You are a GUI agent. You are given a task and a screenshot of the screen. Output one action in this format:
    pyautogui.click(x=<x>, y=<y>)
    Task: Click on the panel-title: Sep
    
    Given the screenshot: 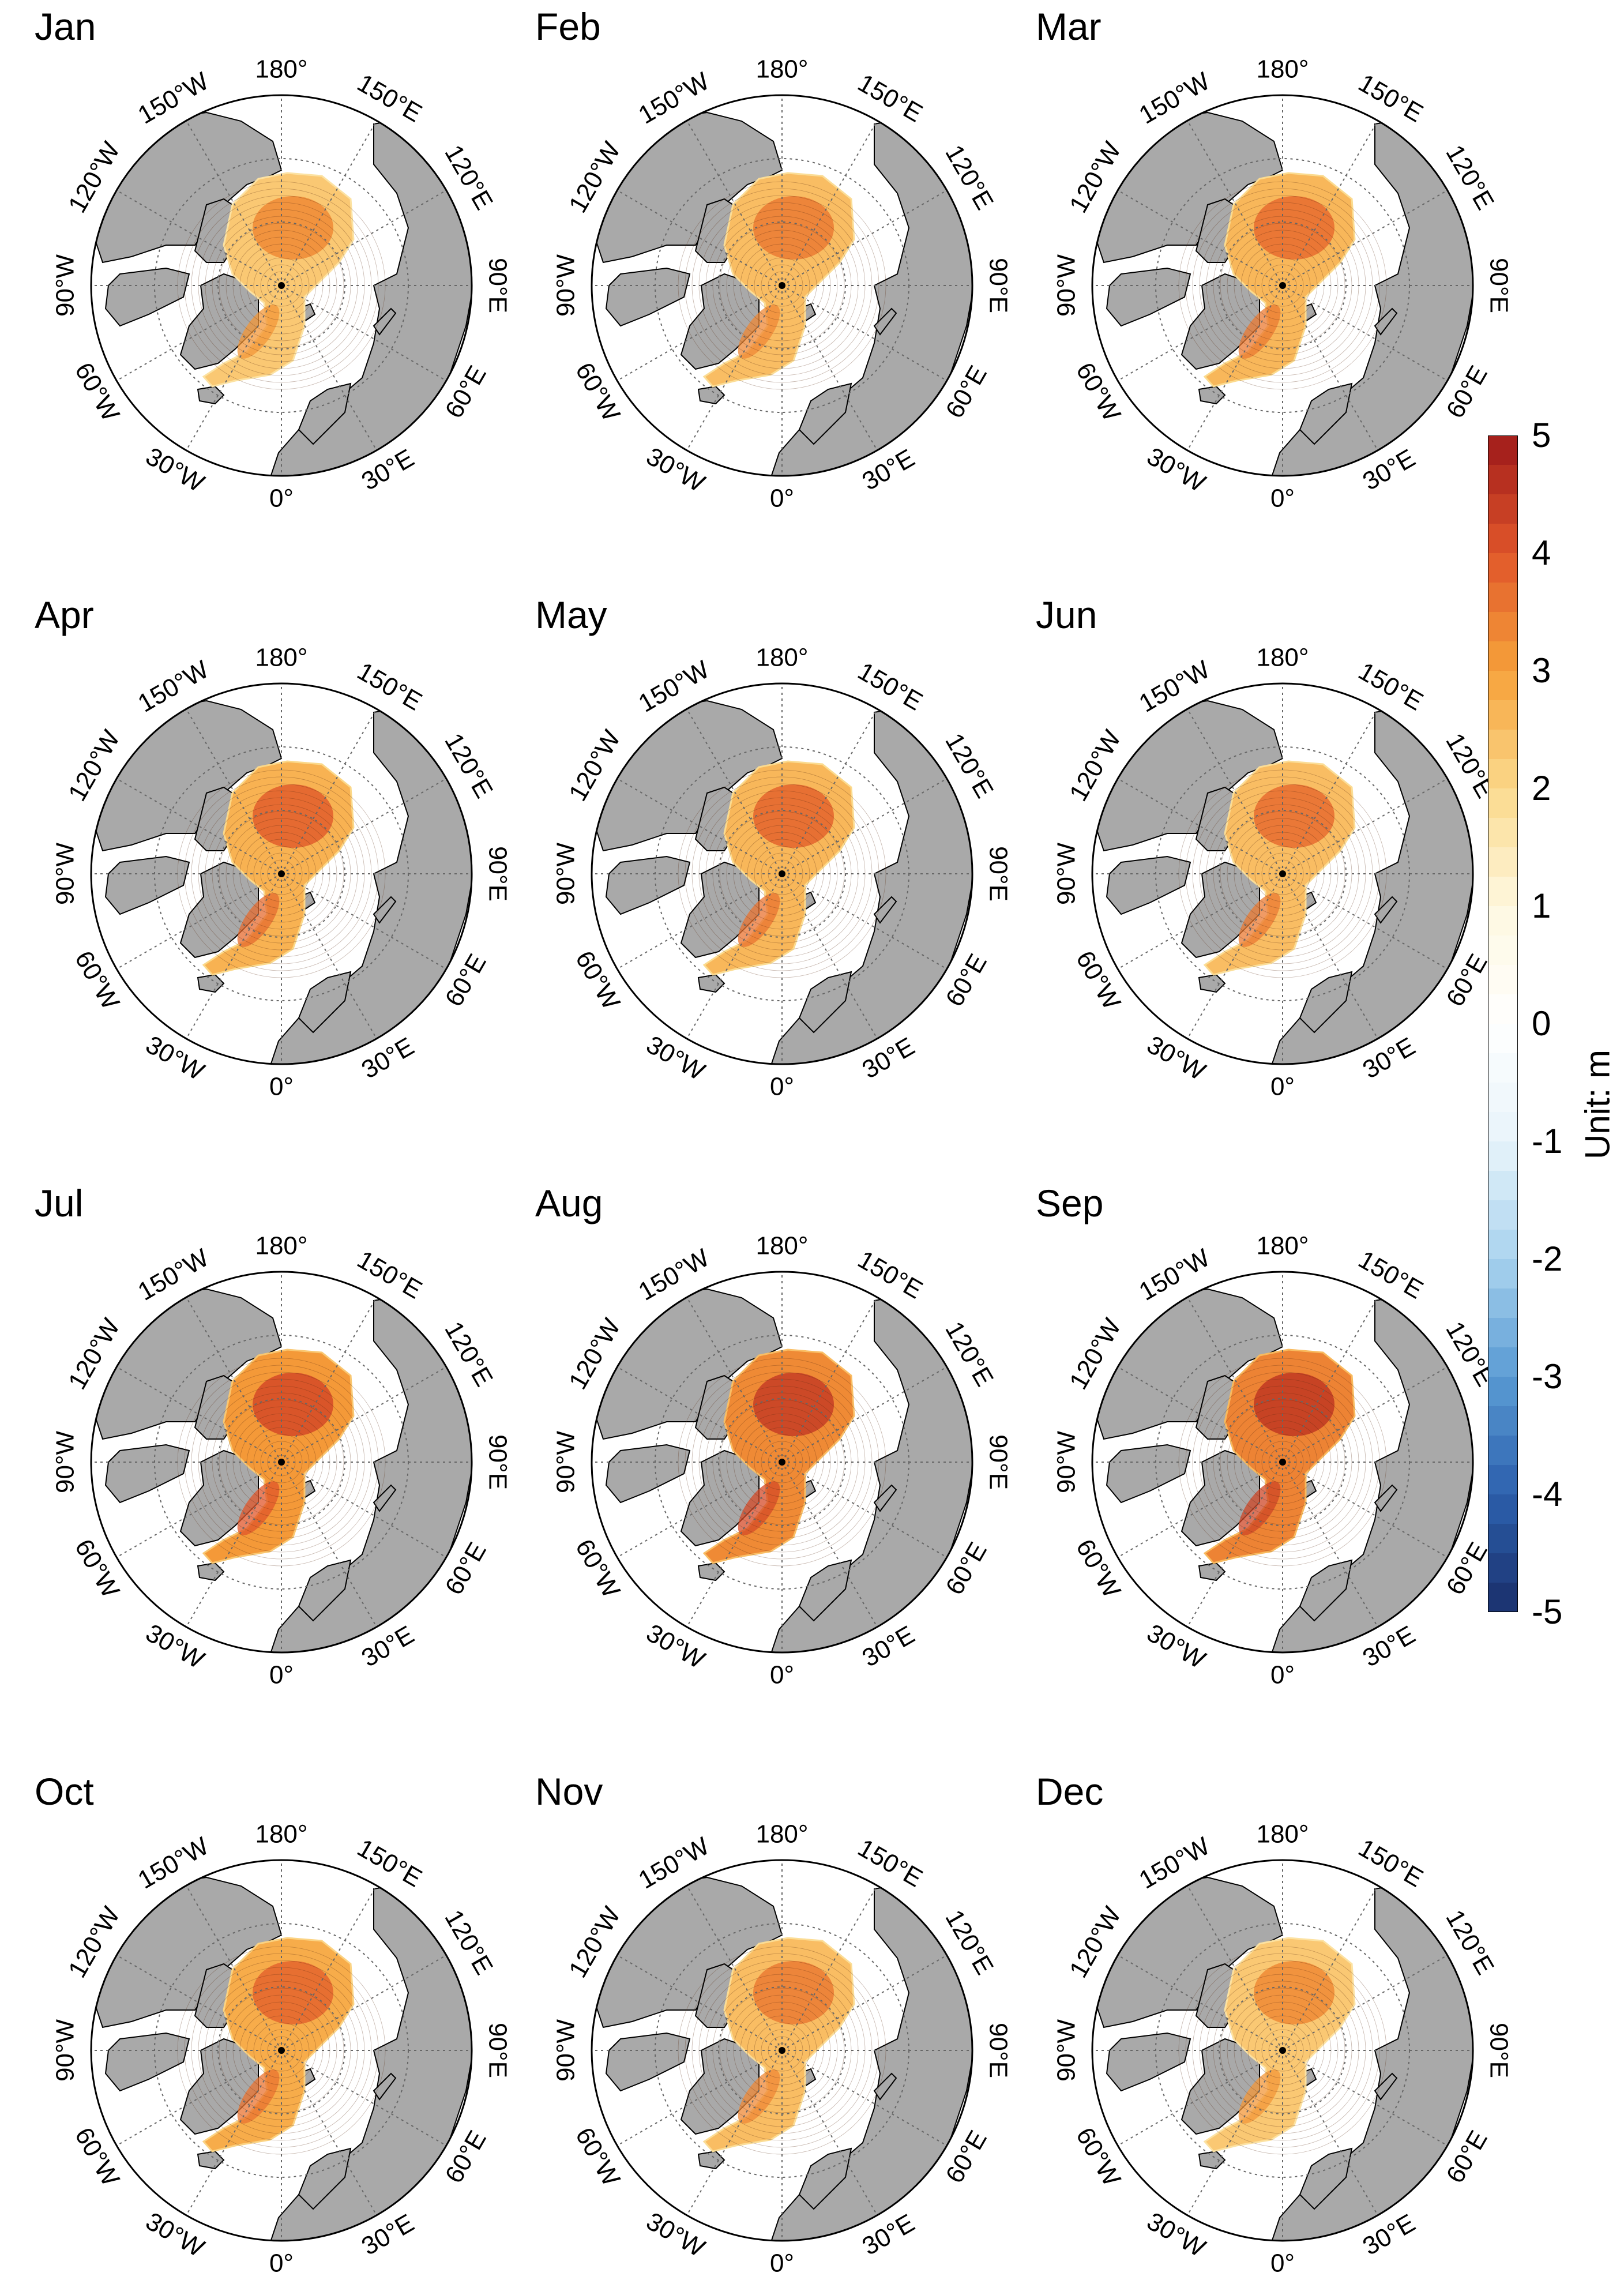 What is the action you would take?
    pyautogui.click(x=1070, y=1203)
    